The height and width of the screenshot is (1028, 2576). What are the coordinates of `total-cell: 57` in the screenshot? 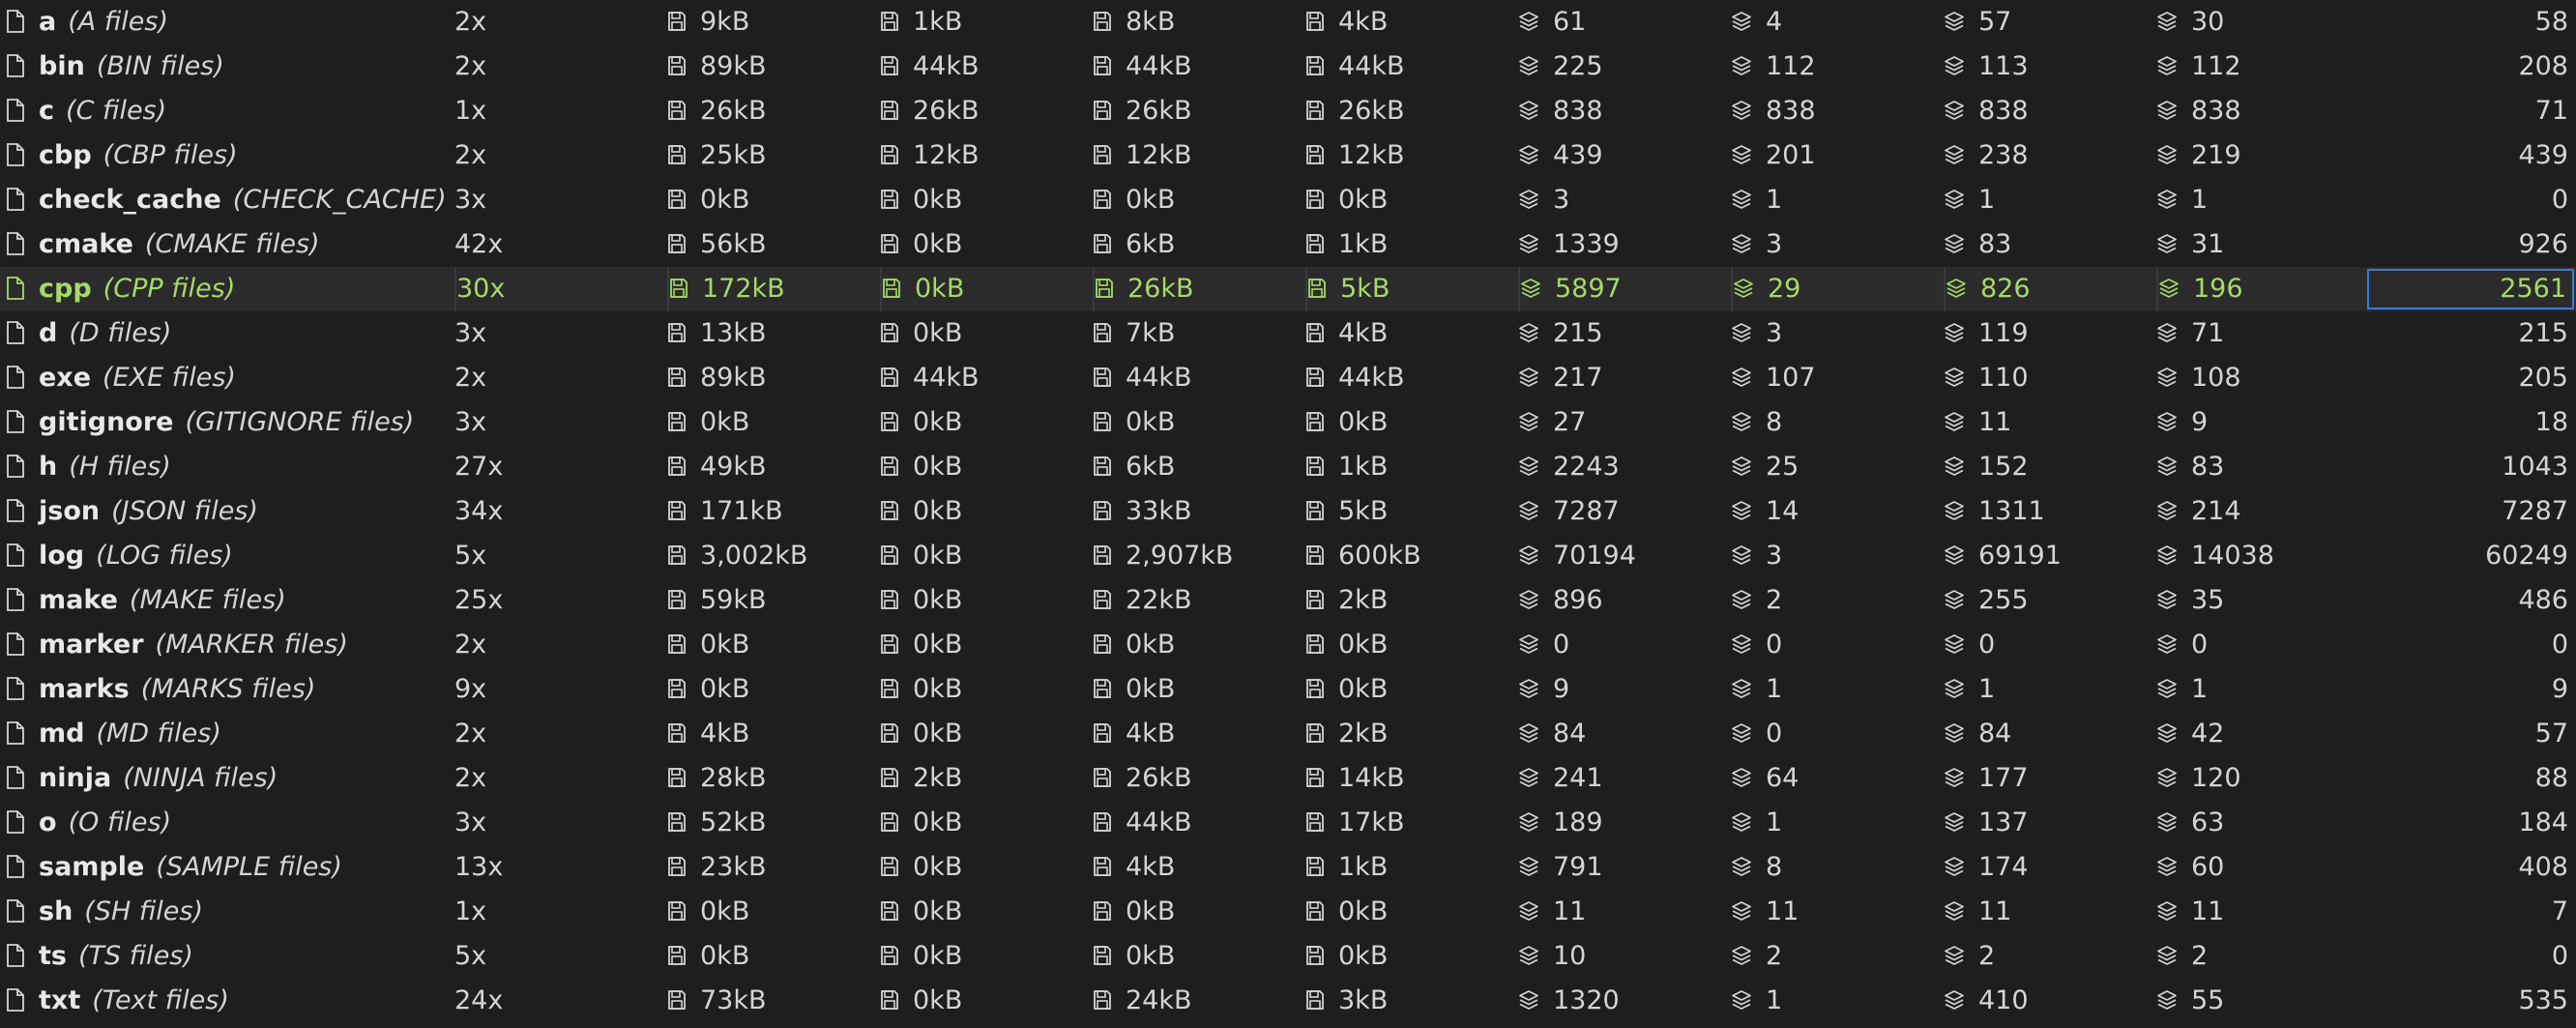 It's located at (2467, 734).